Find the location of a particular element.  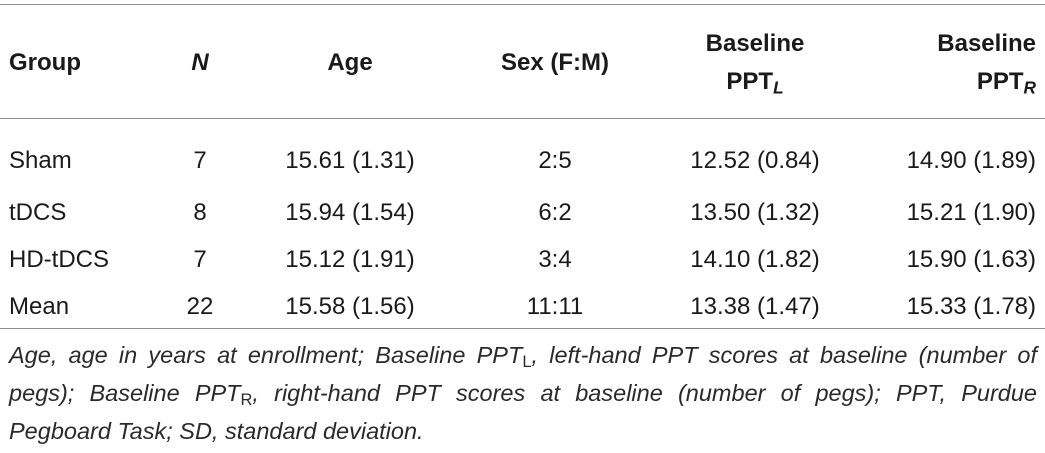

cell-baseline-right: 15.90 (1.63) is located at coordinates (971, 259).